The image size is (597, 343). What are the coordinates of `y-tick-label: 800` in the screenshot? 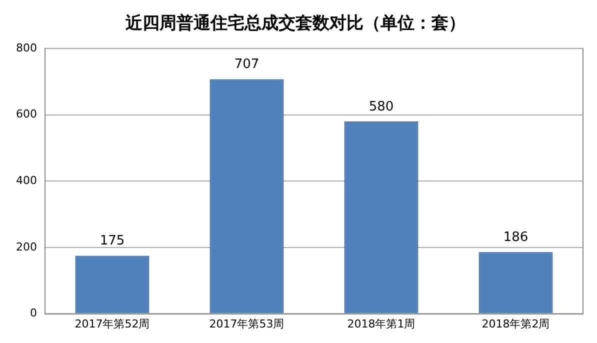 It's located at (26, 47).